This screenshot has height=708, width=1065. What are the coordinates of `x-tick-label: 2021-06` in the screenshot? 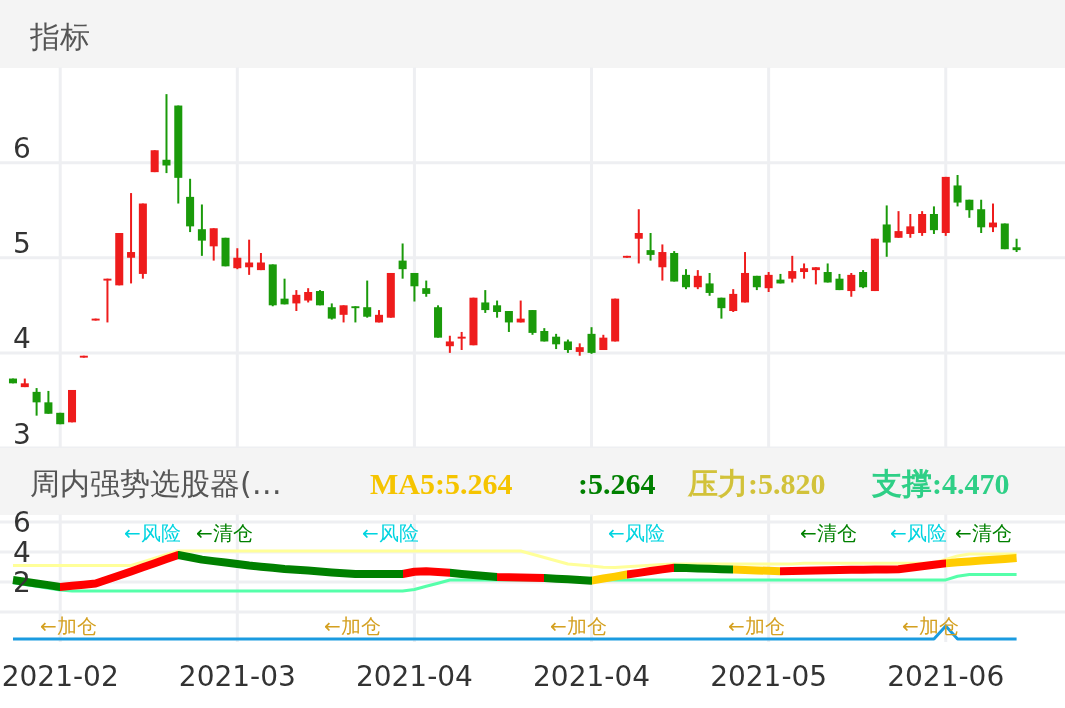 It's located at (946, 676).